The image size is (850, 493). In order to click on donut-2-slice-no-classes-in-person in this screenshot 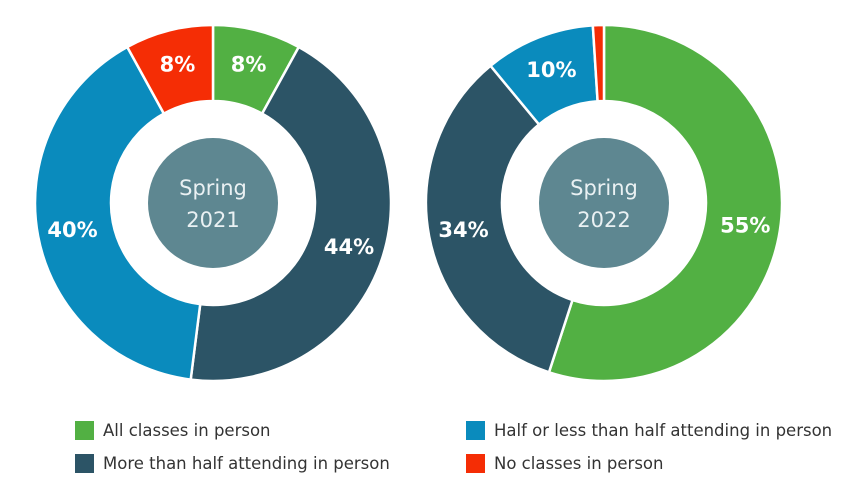, I will do `click(598, 63)`.